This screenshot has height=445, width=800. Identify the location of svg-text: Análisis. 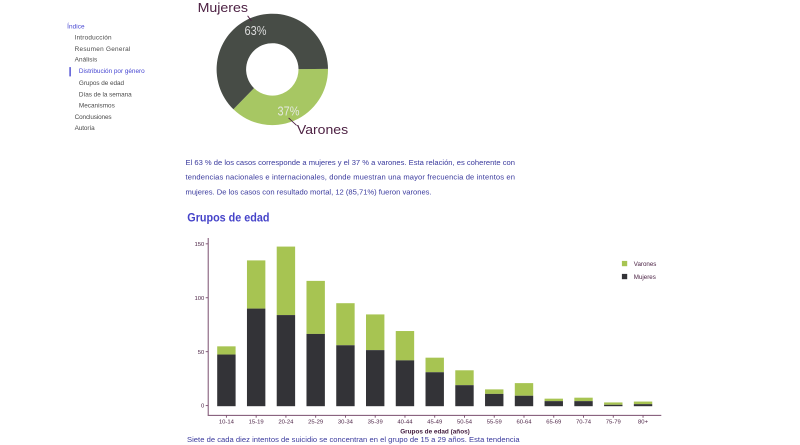
(86, 59).